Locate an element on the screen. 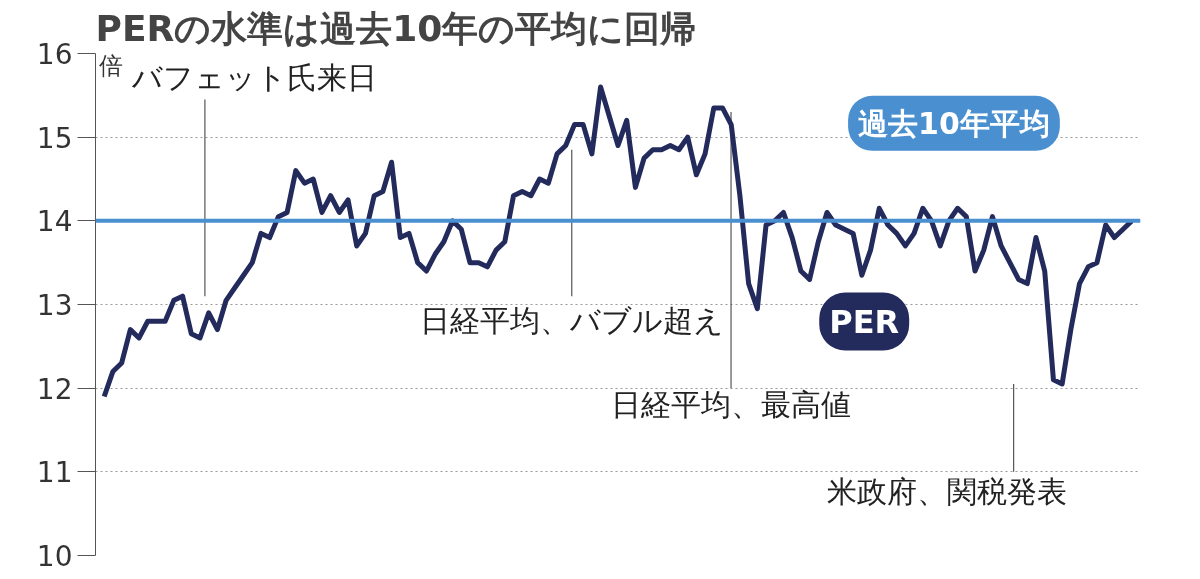 The height and width of the screenshot is (579, 1200). y-axis-title: 倍 is located at coordinates (110, 65).